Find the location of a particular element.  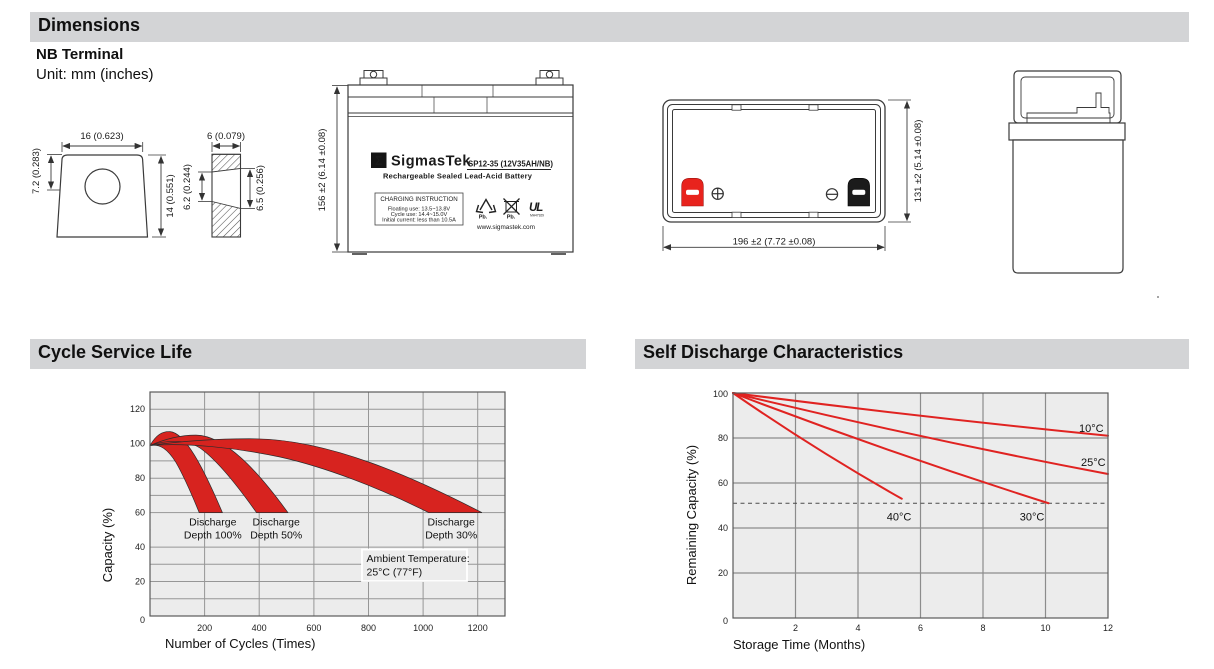

dimensions-section-header: Dimensions is located at coordinates (609, 27).